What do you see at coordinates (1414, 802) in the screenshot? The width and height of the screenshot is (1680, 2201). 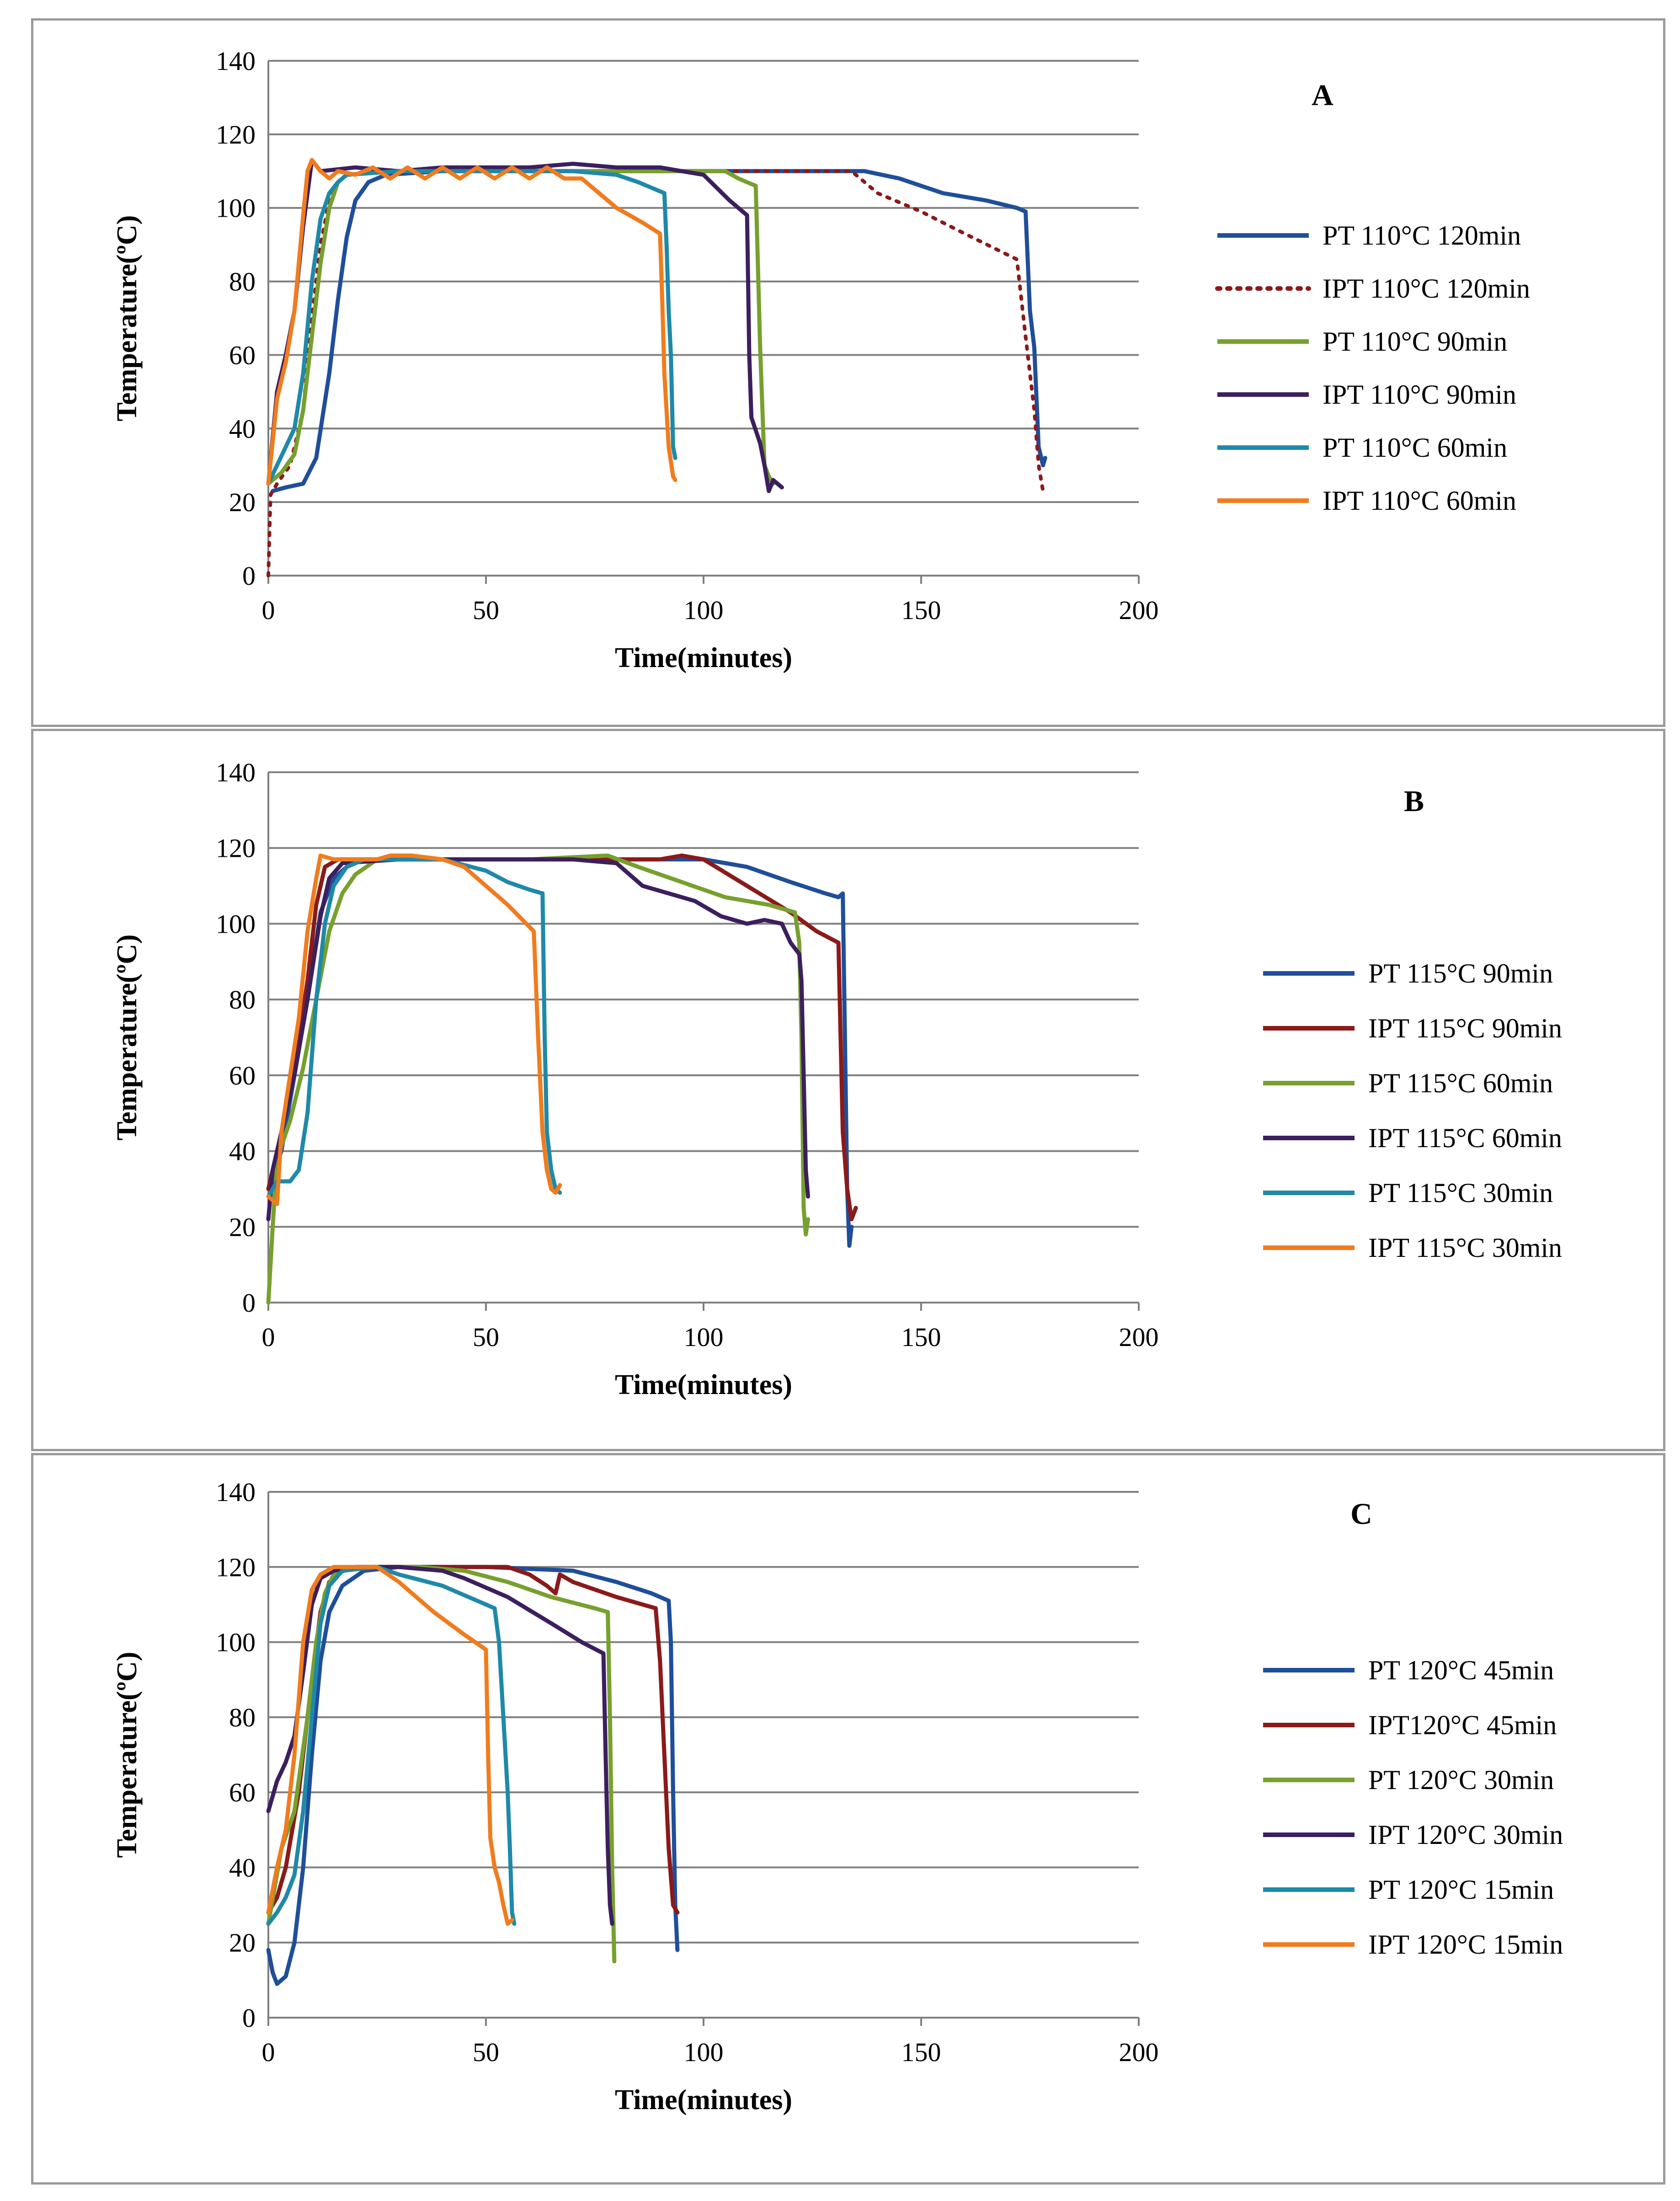 I see `panel-label: B` at bounding box center [1414, 802].